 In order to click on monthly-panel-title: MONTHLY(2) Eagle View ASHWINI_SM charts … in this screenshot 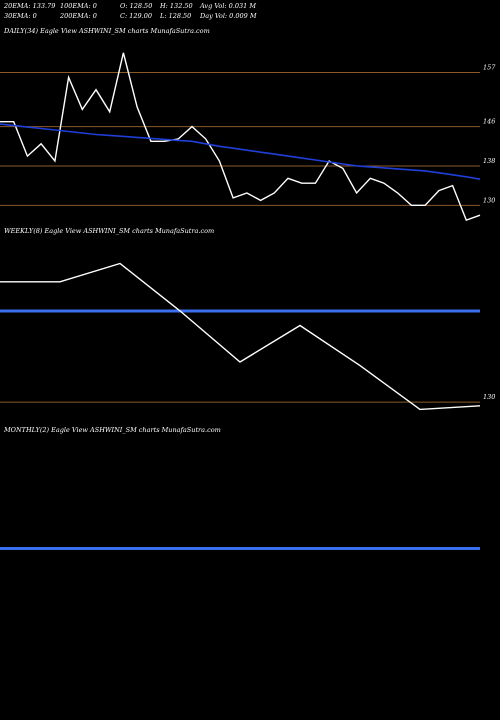, I will do `click(112, 430)`.